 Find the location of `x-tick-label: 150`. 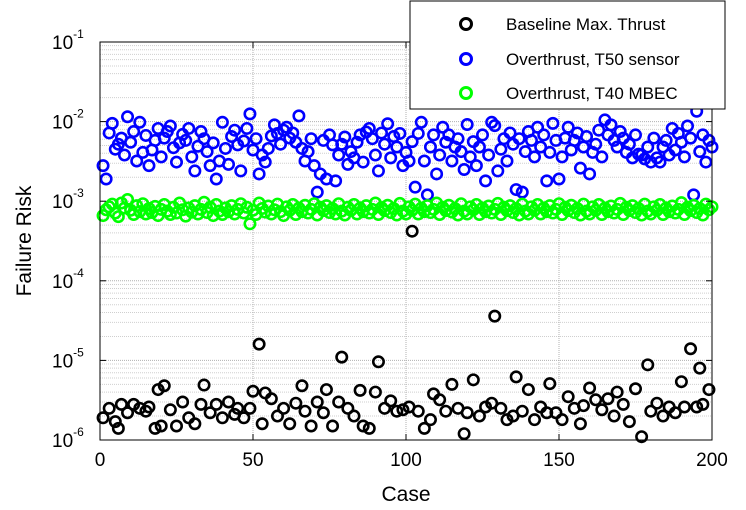

x-tick-label: 150 is located at coordinates (559, 460).